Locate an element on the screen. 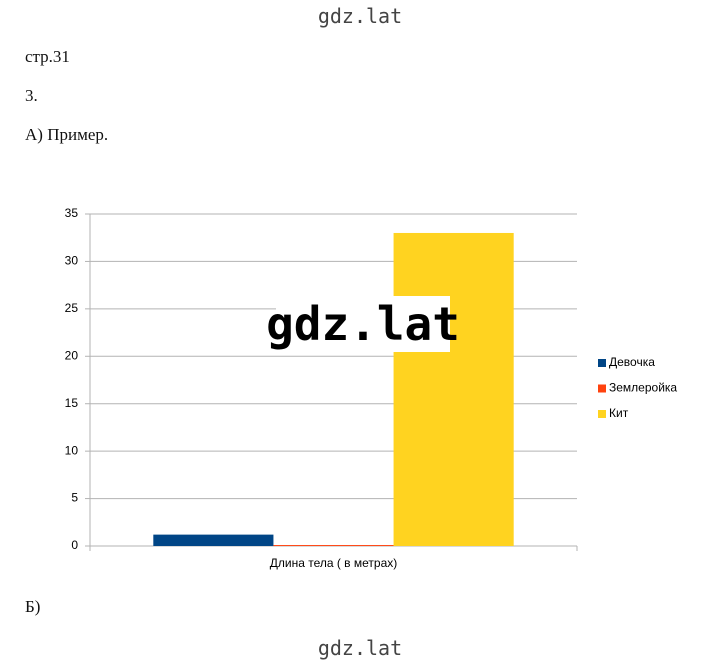 The width and height of the screenshot is (720, 665). watermark-box is located at coordinates (363, 324).